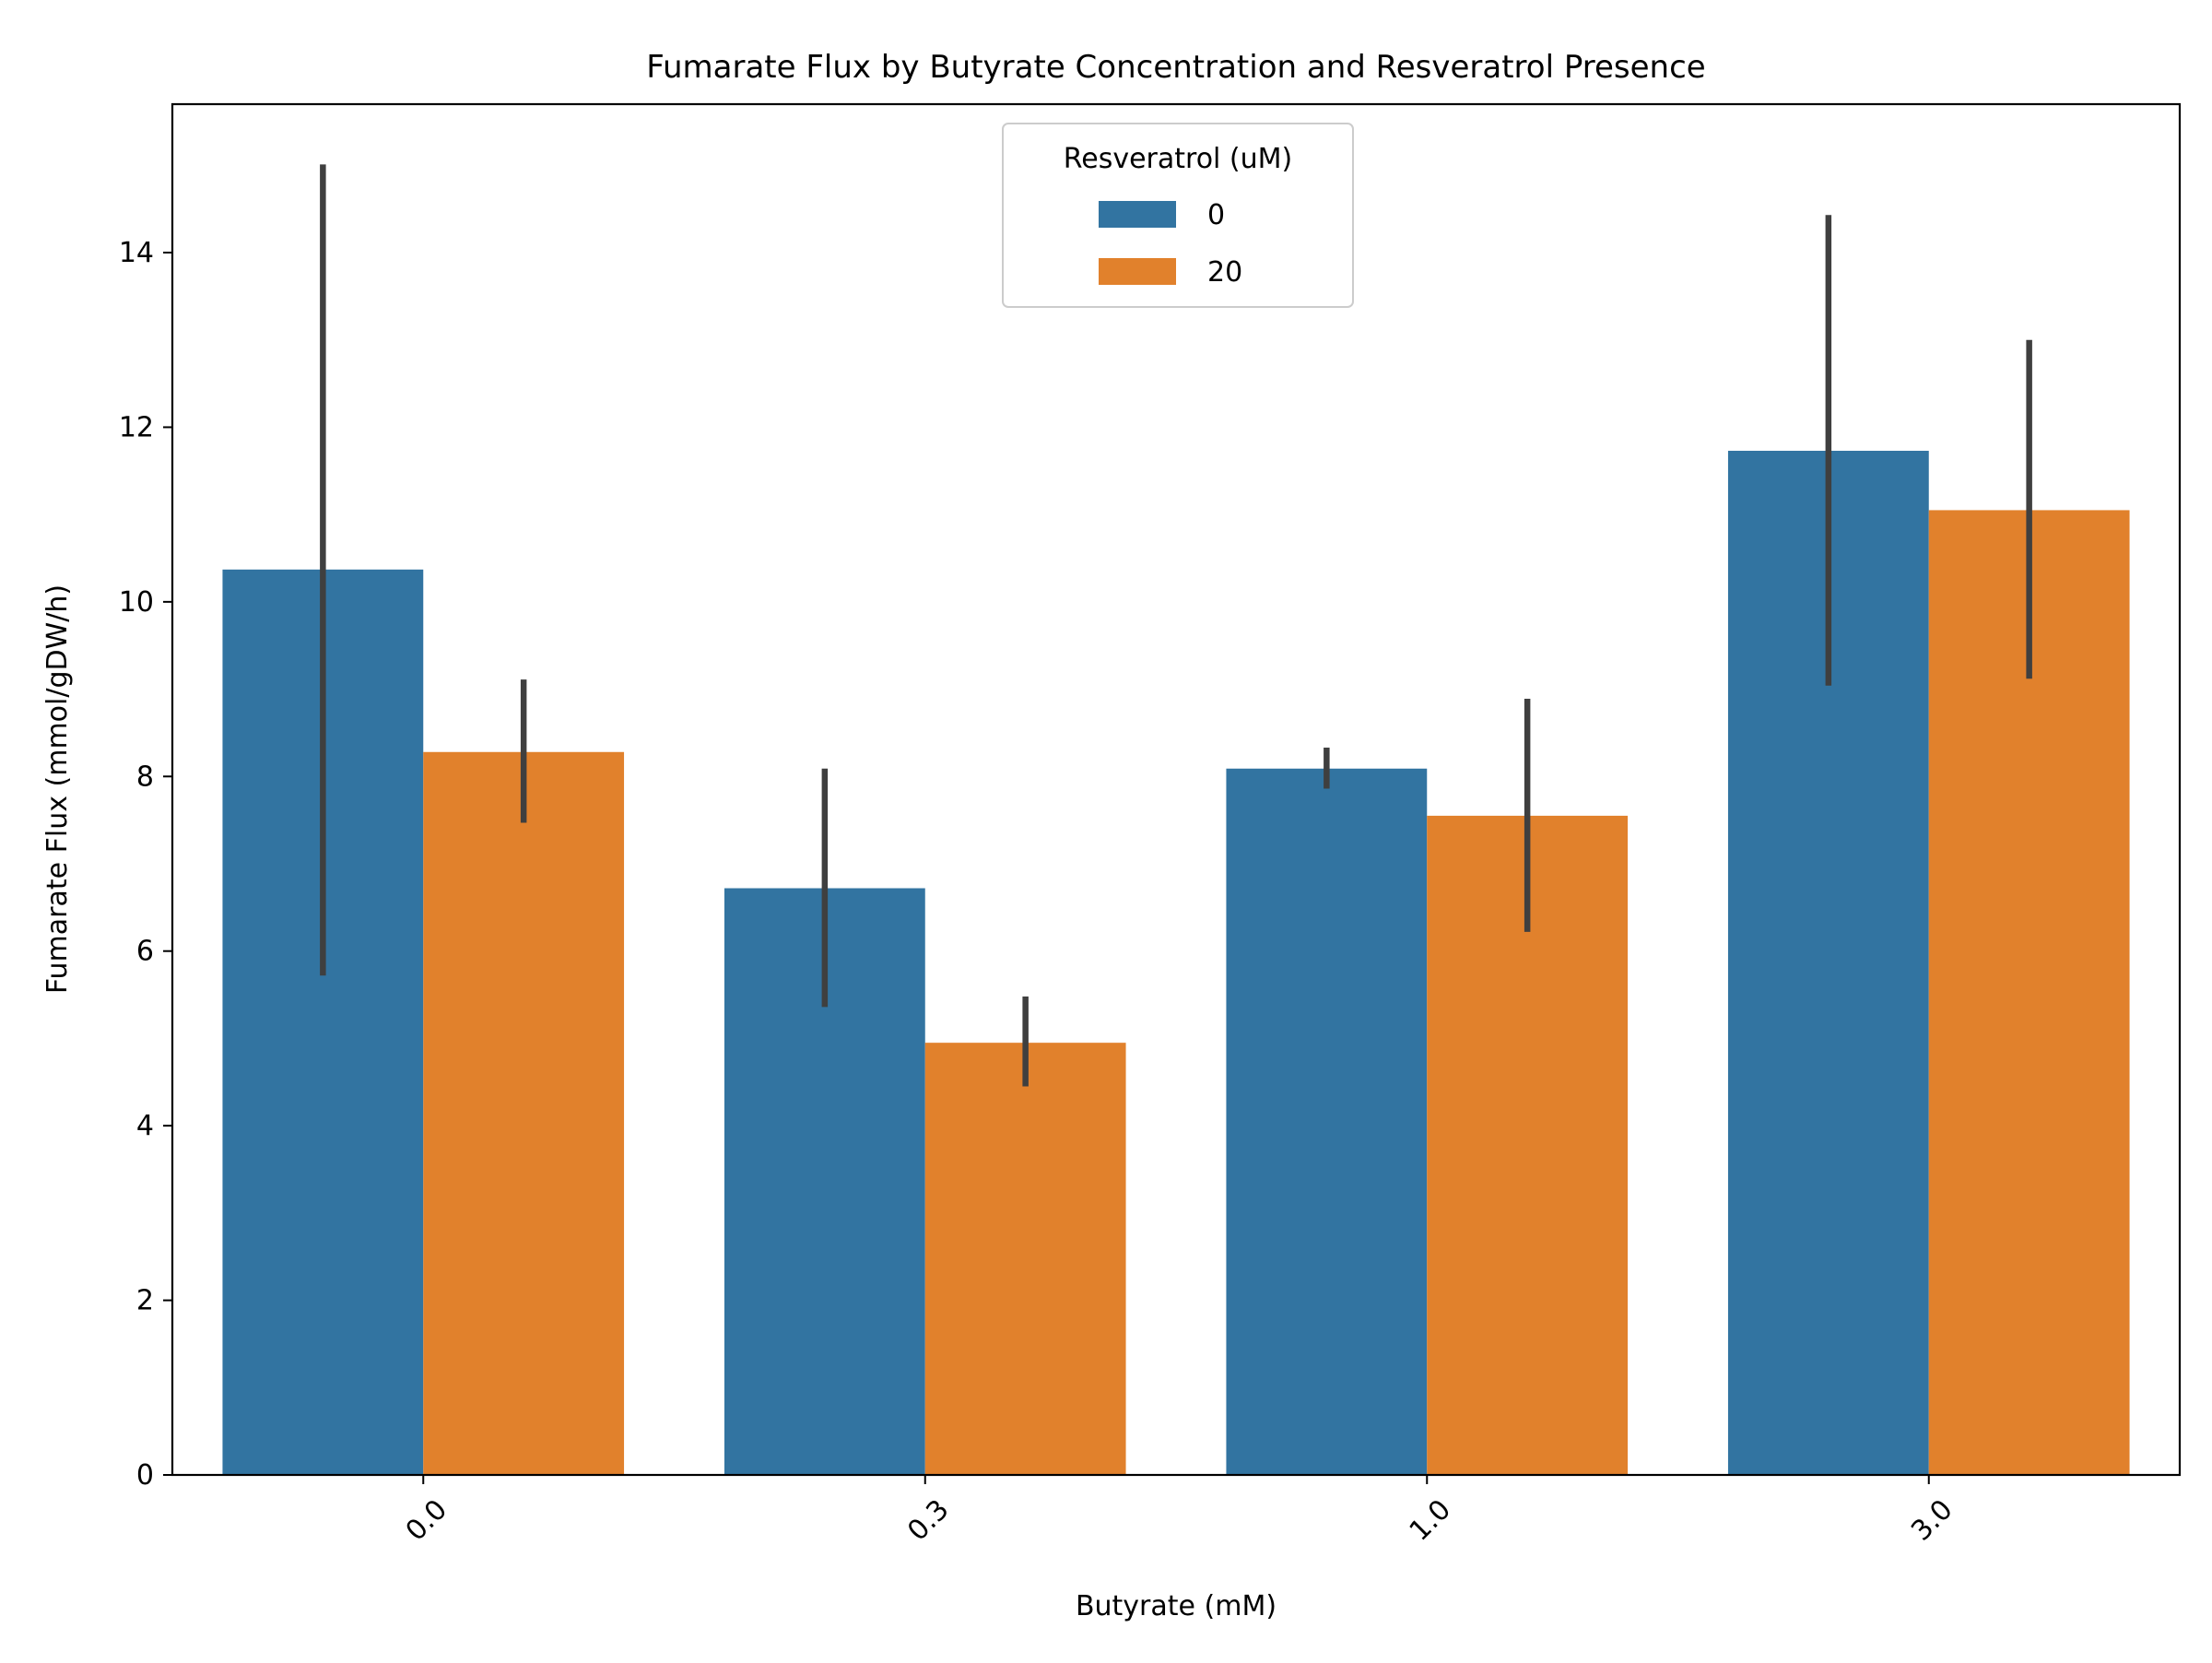 The width and height of the screenshot is (2212, 1663). What do you see at coordinates (928, 1520) in the screenshot?
I see `x-tick-label: 0.3` at bounding box center [928, 1520].